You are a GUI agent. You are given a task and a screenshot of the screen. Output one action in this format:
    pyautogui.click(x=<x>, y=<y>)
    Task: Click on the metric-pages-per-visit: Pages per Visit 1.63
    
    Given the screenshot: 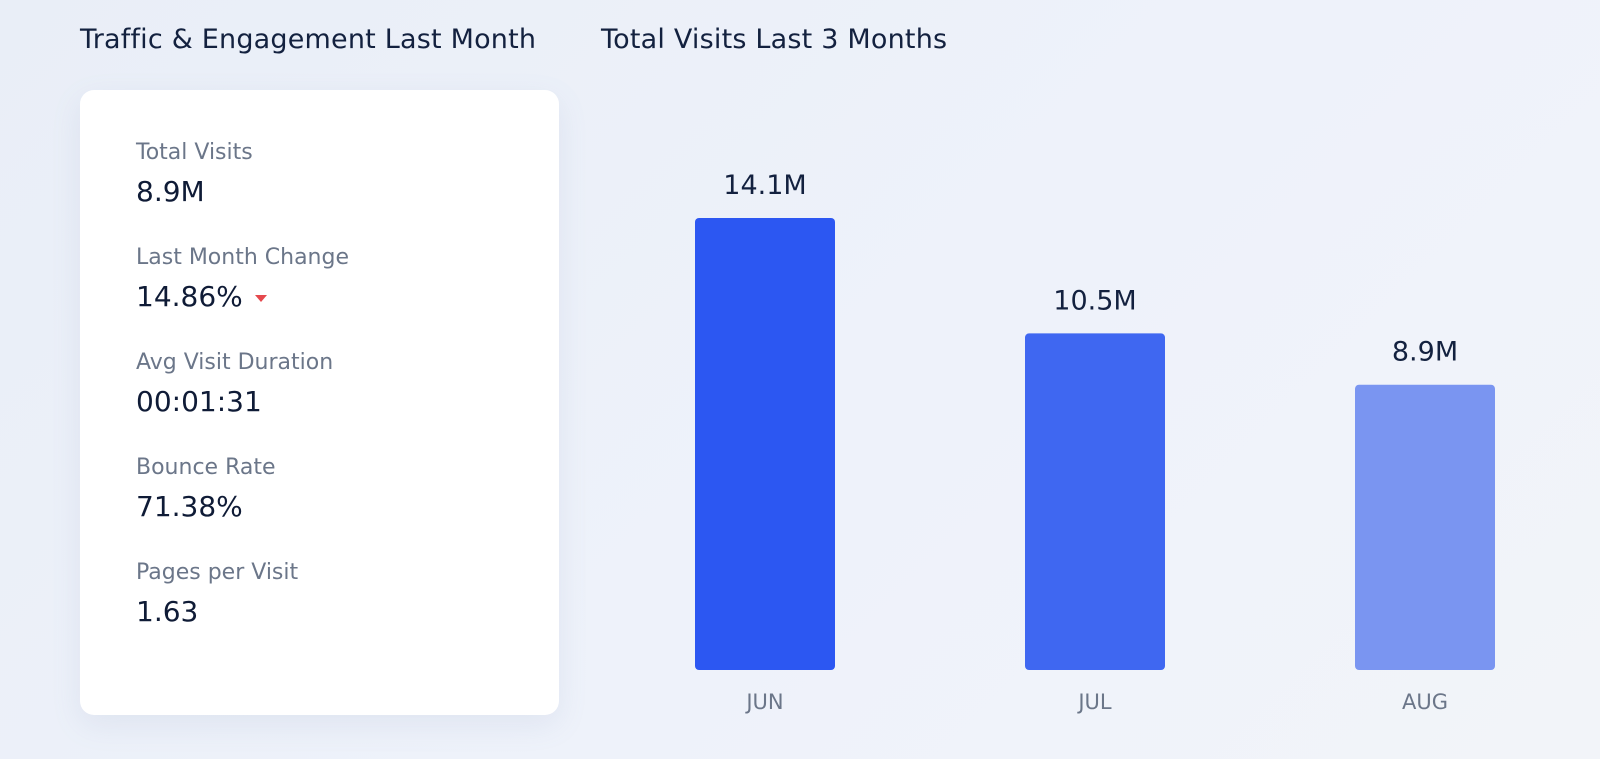 What is the action you would take?
    pyautogui.click(x=217, y=594)
    